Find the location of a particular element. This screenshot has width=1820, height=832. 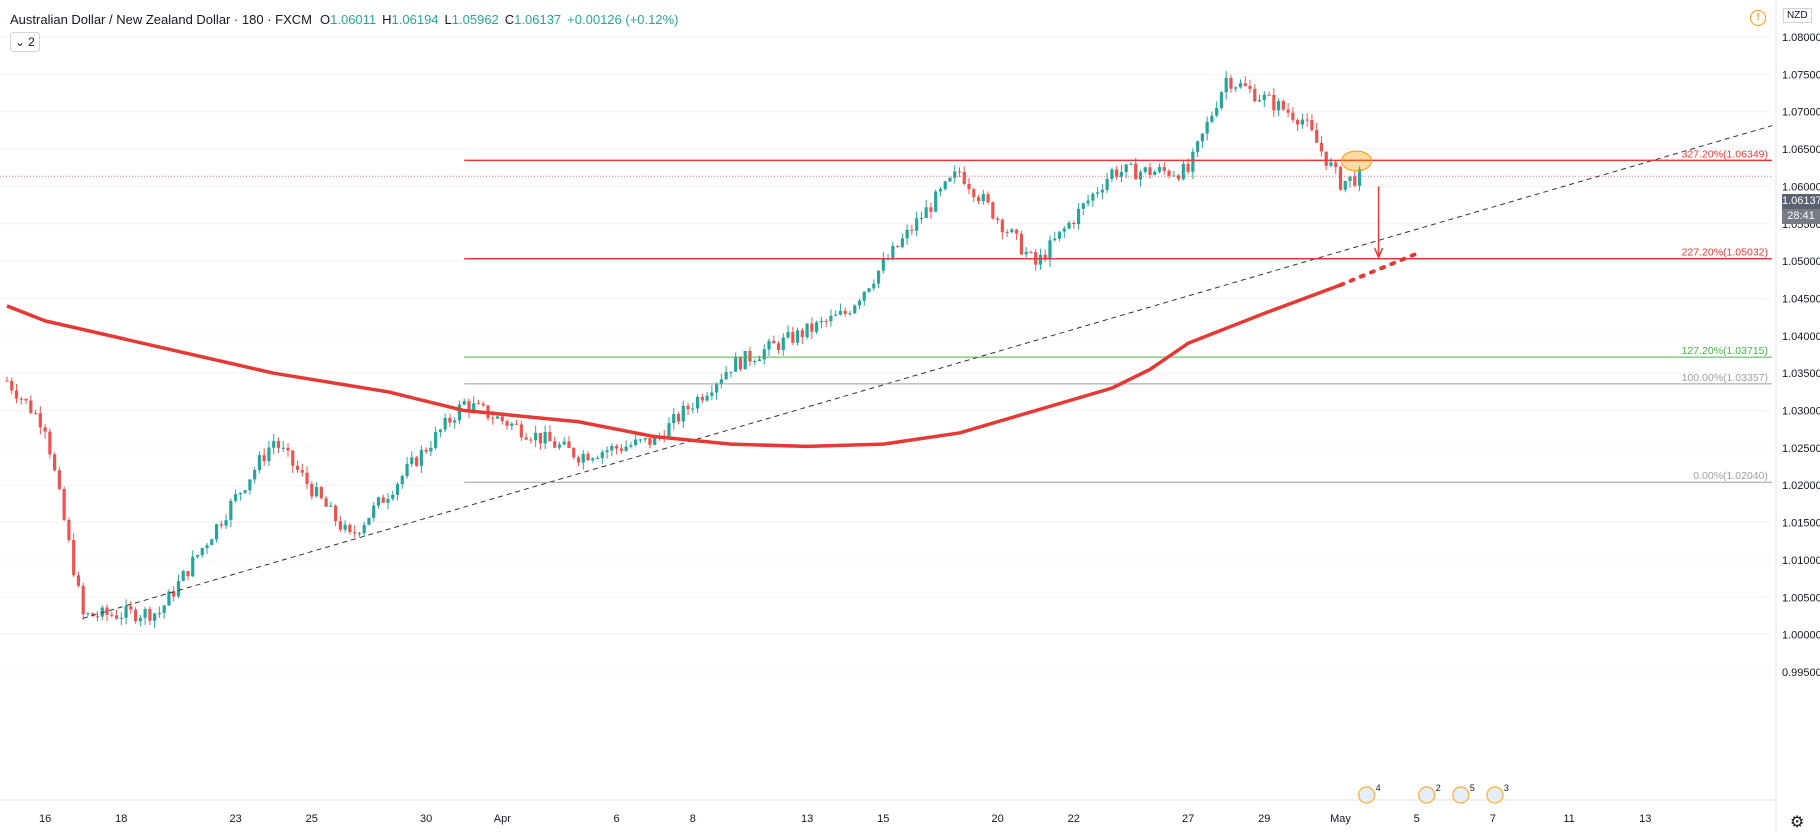

x-tick-label: 25 is located at coordinates (312, 819).